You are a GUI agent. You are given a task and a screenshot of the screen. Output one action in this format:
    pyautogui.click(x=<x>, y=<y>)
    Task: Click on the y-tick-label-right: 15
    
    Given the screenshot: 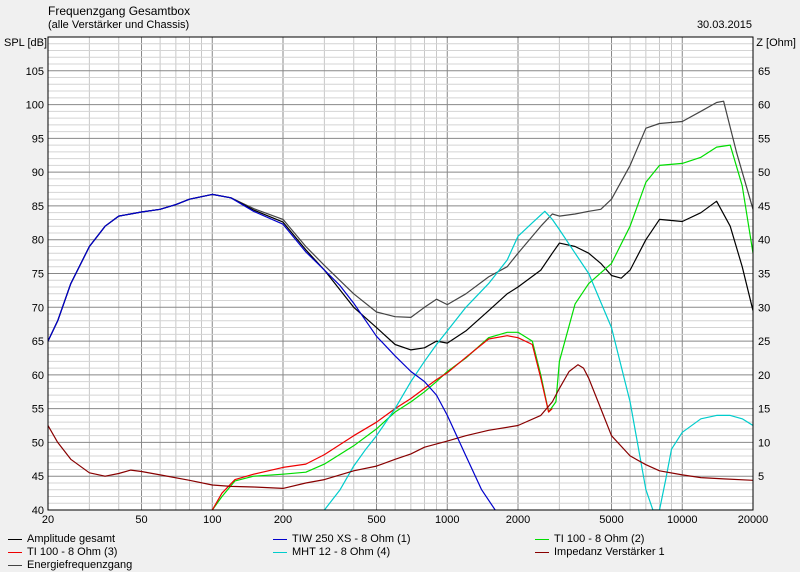 What is the action you would take?
    pyautogui.click(x=764, y=410)
    